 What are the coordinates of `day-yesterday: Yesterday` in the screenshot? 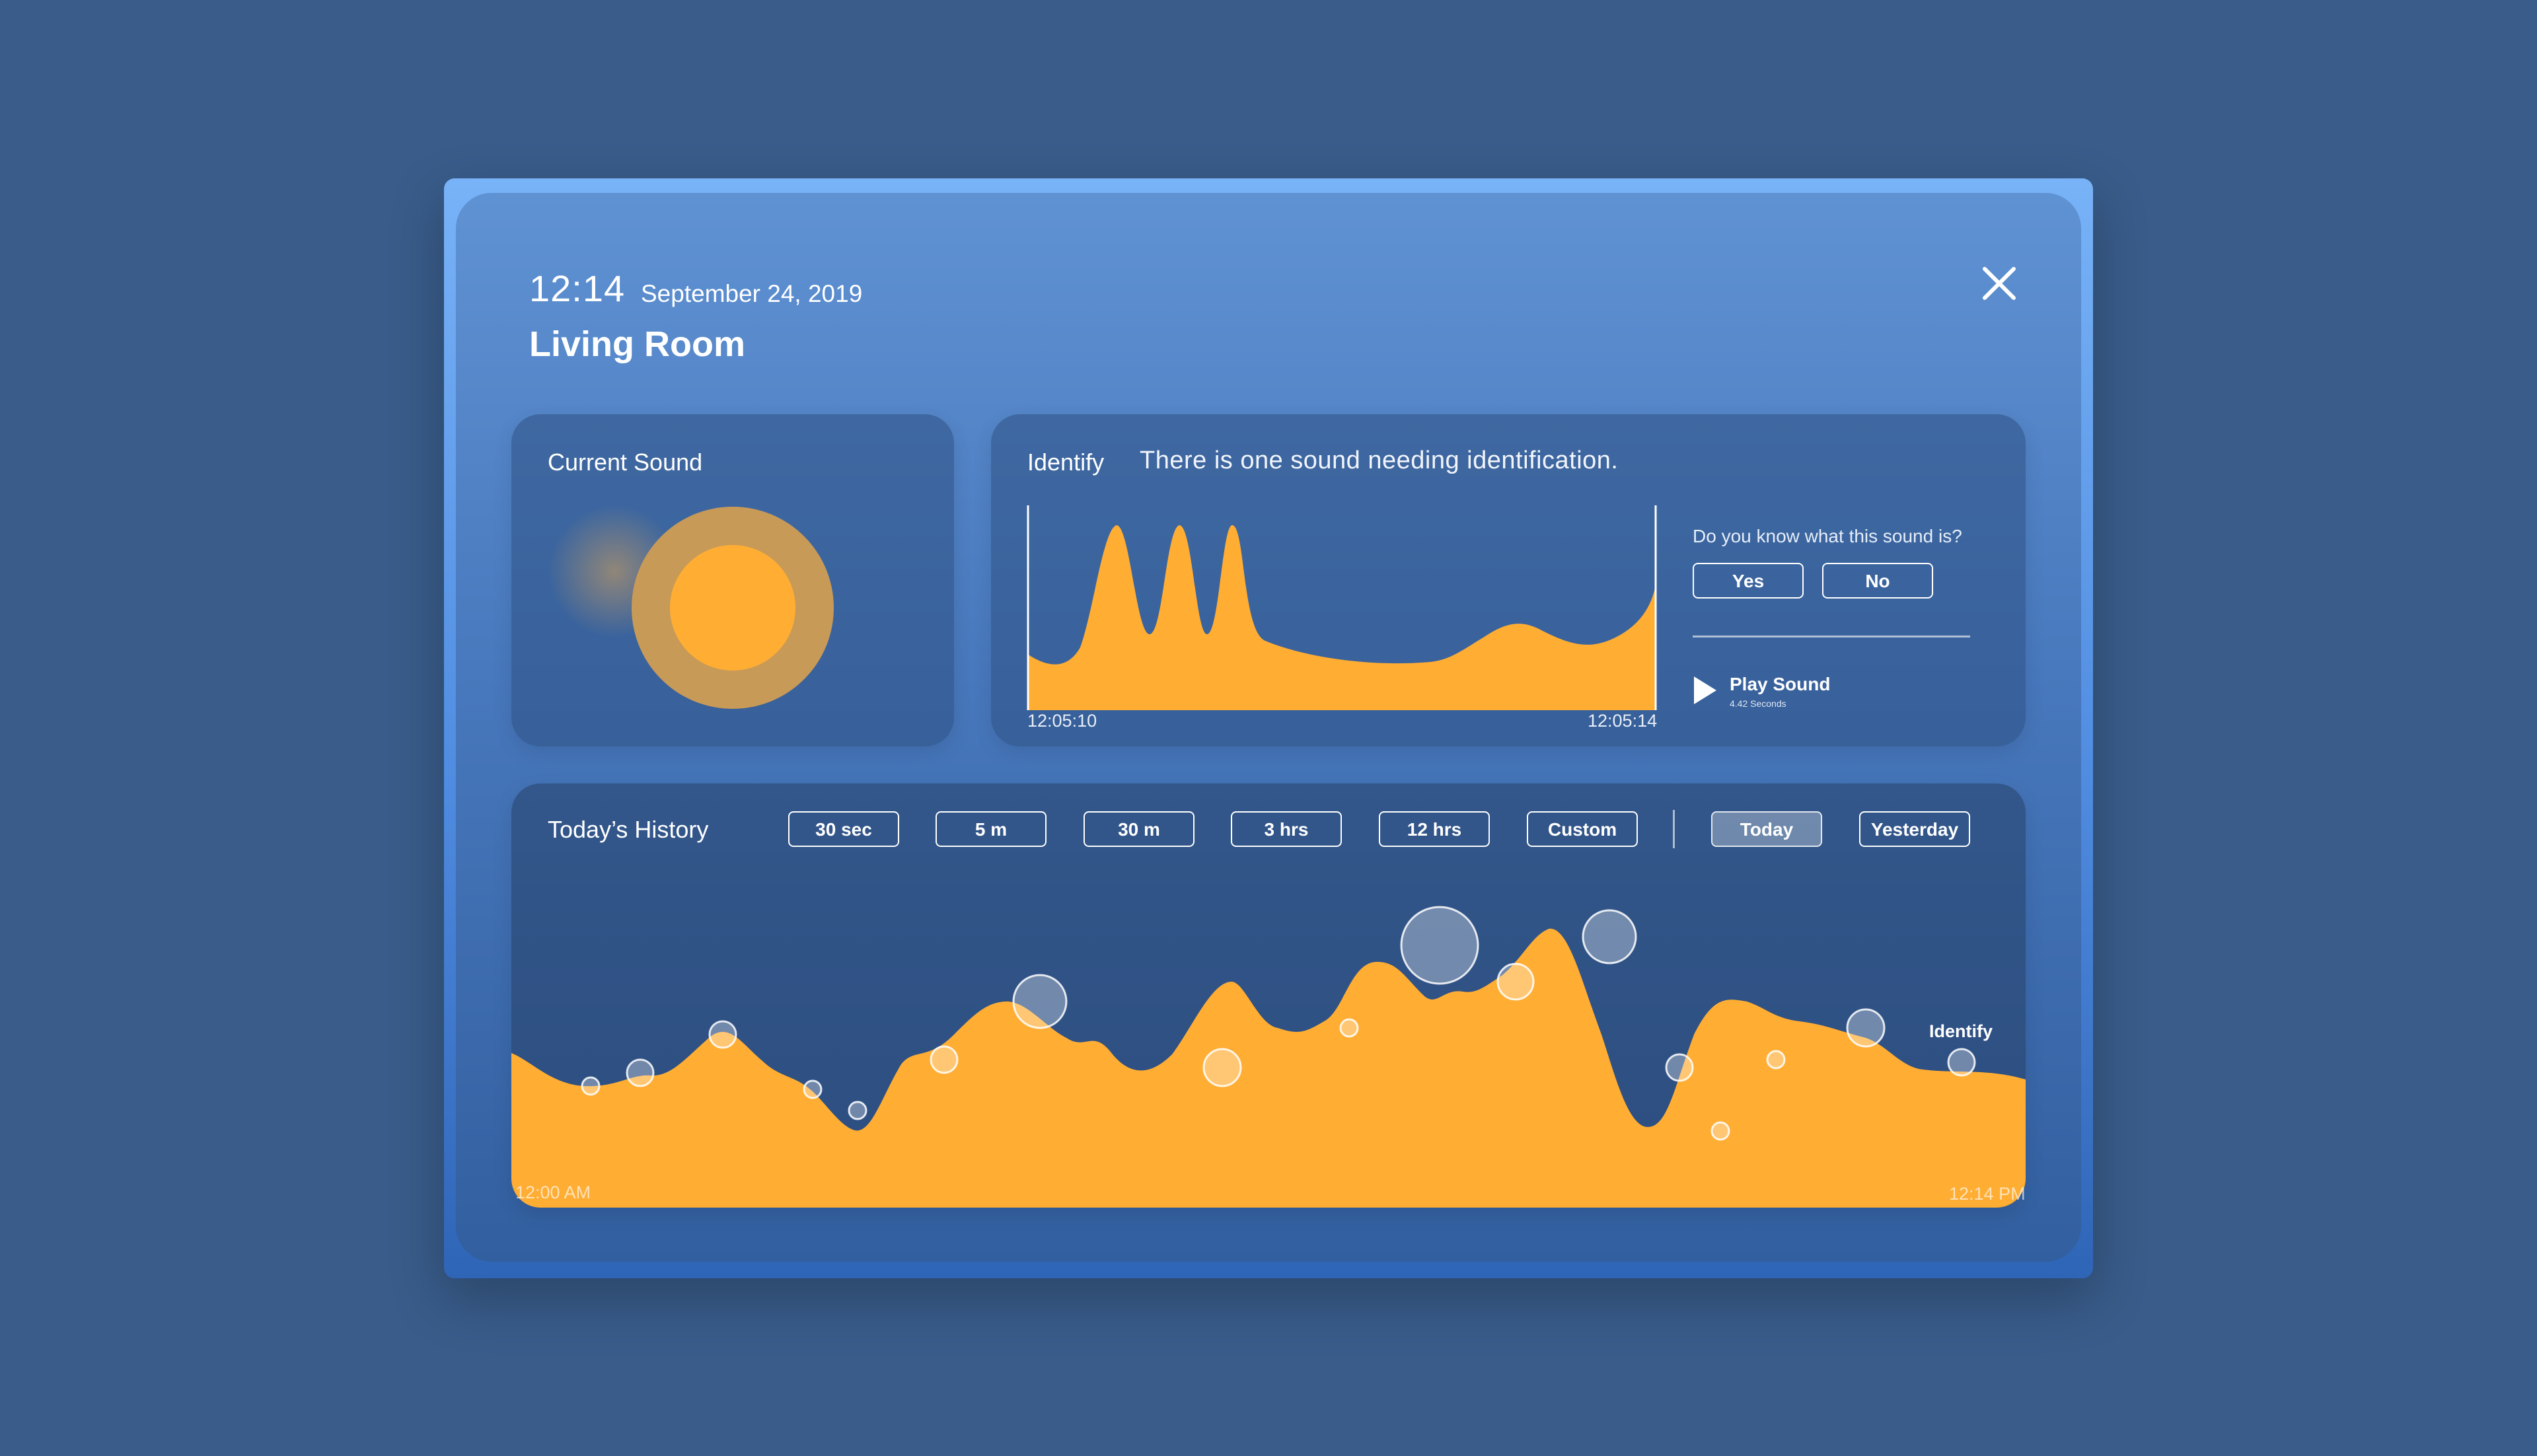 It's located at (1914, 829).